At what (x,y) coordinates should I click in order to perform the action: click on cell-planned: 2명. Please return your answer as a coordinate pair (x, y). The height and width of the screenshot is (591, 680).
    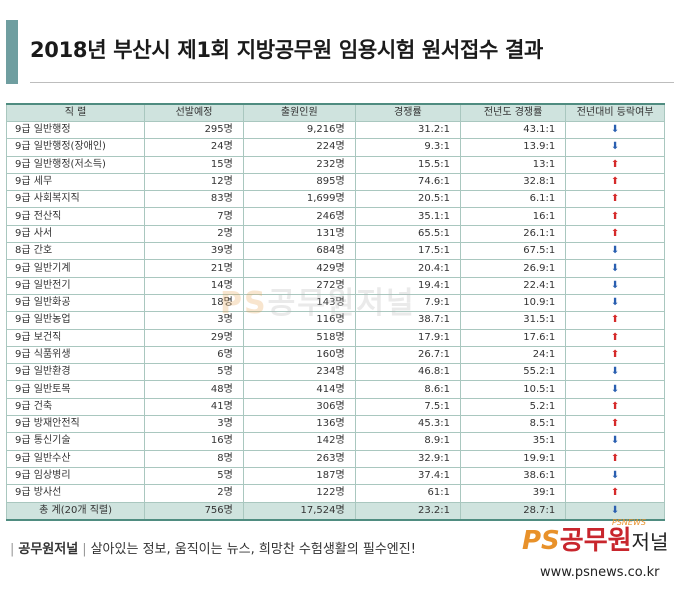
    Looking at the image, I should click on (194, 234).